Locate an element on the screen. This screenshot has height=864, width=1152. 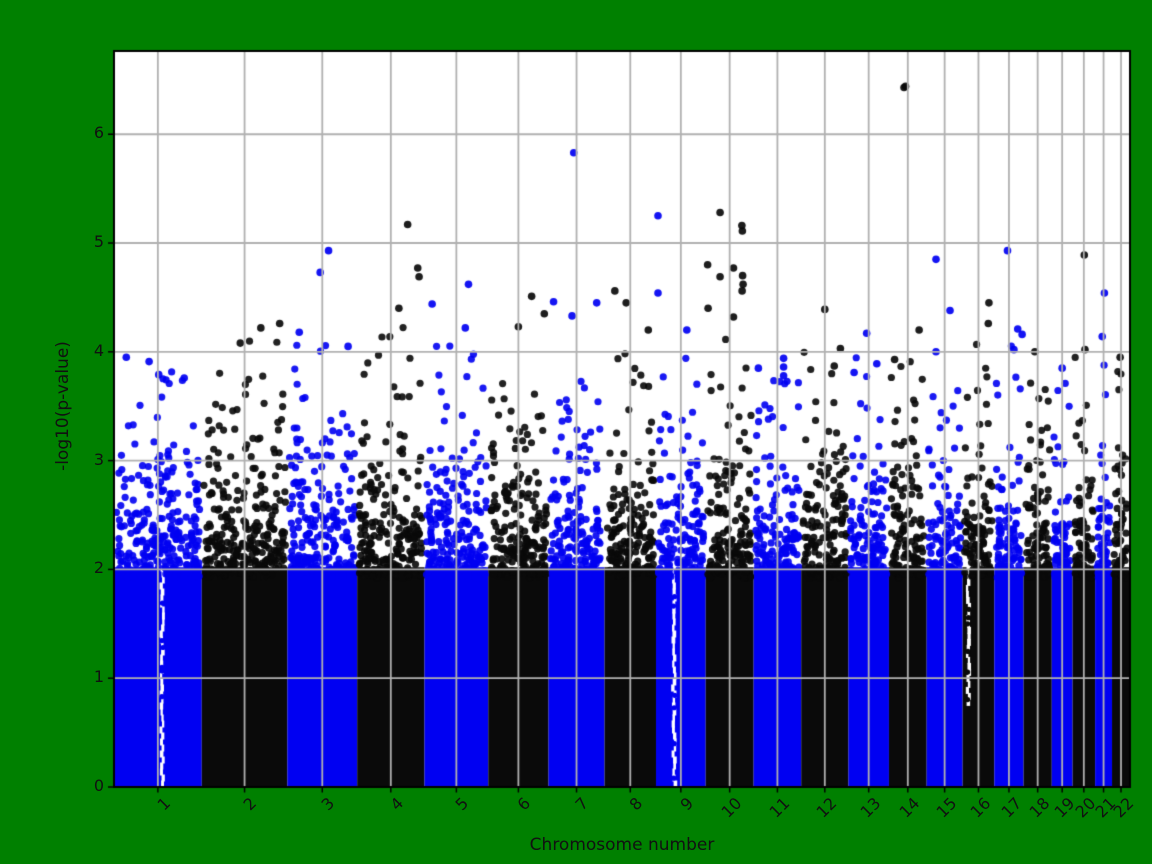
y-tick-label: 3 is located at coordinates (98, 459).